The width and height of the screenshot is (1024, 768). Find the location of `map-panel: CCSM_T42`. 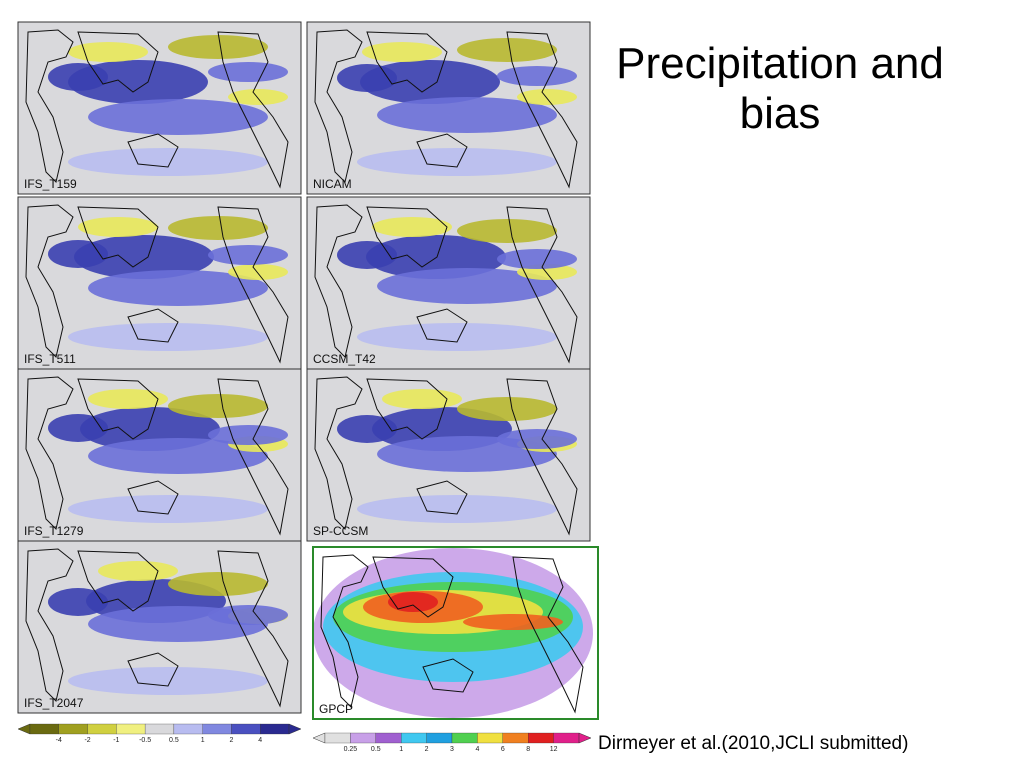

map-panel: CCSM_T42 is located at coordinates (448, 283).